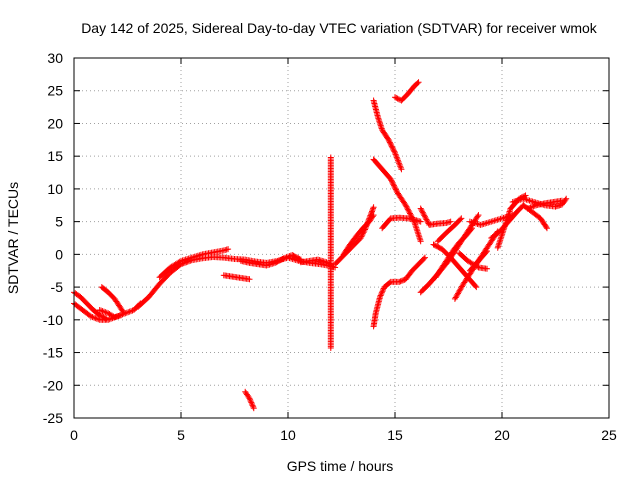  What do you see at coordinates (53, 238) in the screenshot?
I see `y-tick-labels: -25 -20 -15 -10 -5 0 5 10 15 20 25 30` at bounding box center [53, 238].